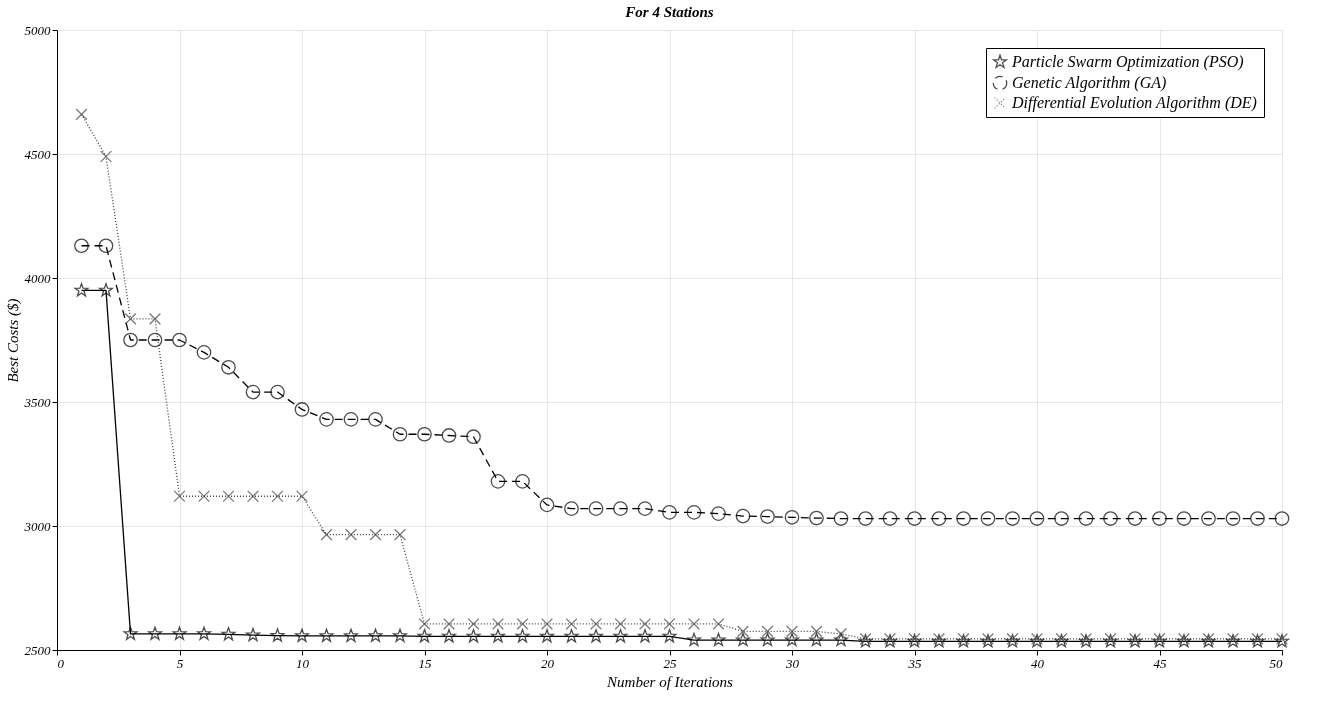  What do you see at coordinates (670, 663) in the screenshot?
I see `x-tick-label: 25` at bounding box center [670, 663].